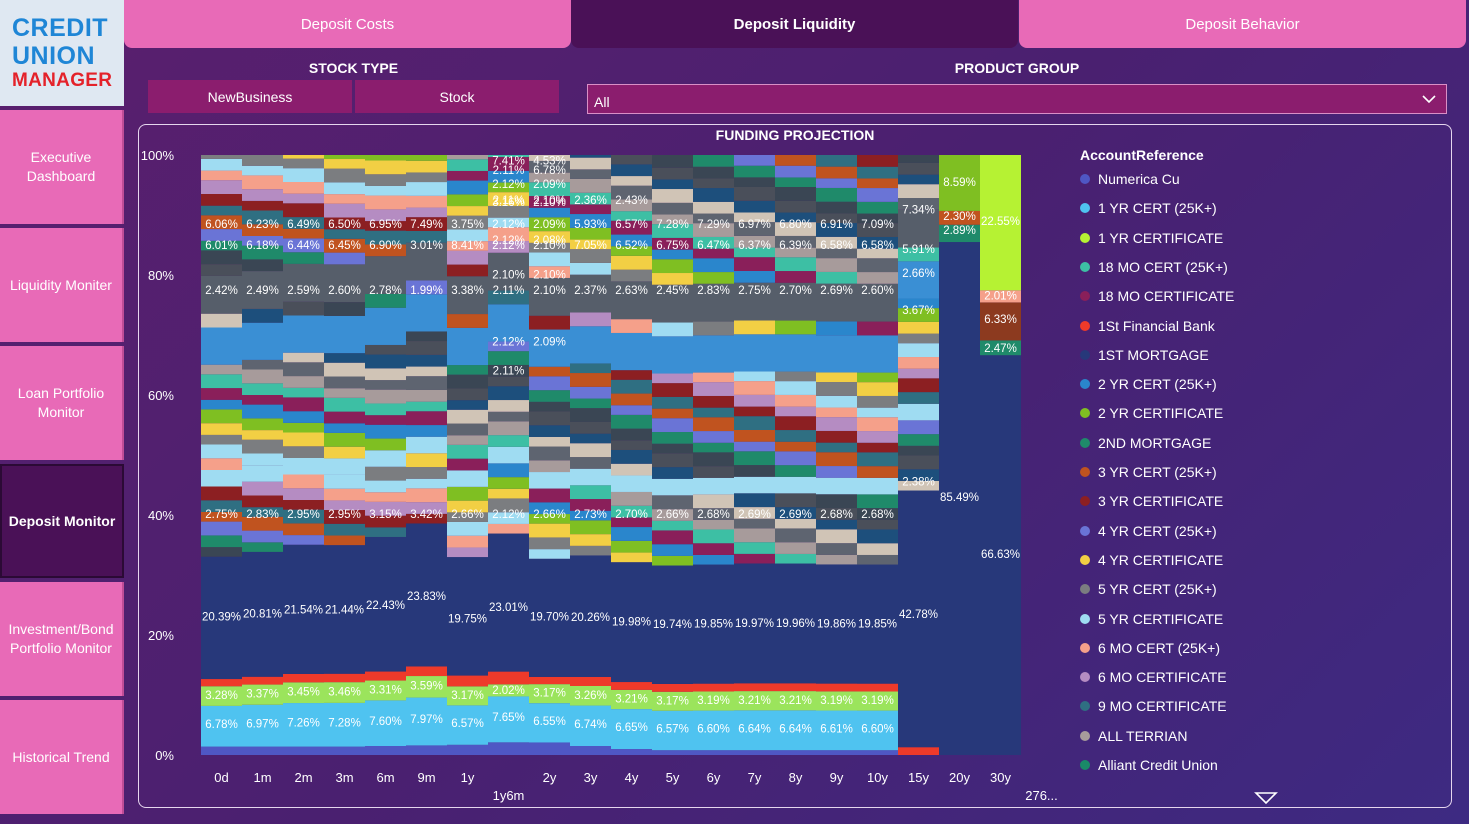 The image size is (1469, 824). Describe the element at coordinates (1151, 238) in the screenshot. I see `legend-item: 1 YR CERTIFICATE` at that location.